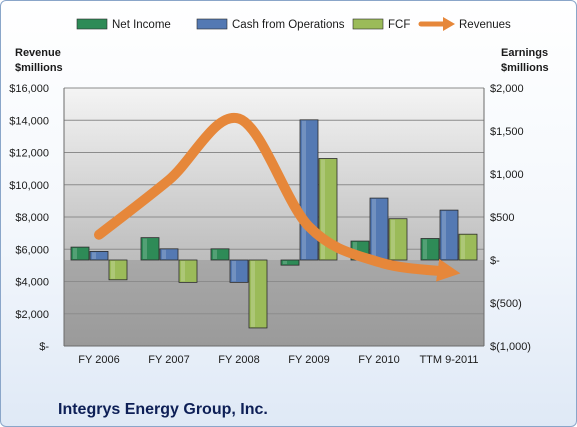  I want to click on left-tick-label: $4,000, so click(32, 283).